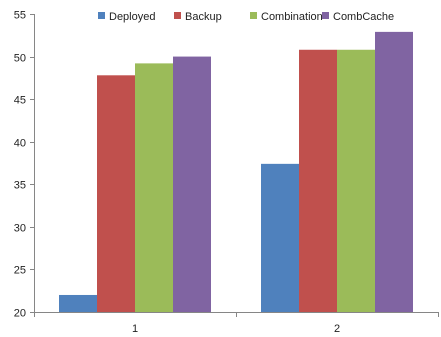  I want to click on legend-item-combination: Combination, so click(286, 17).